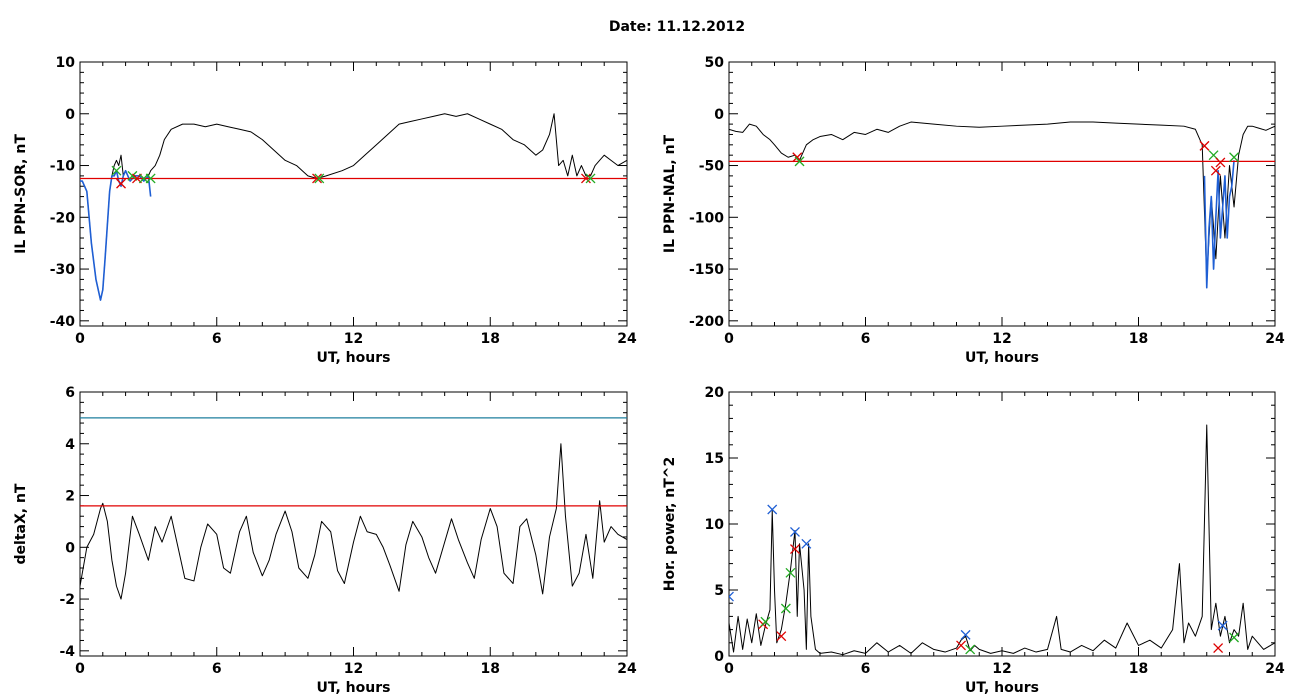 This screenshot has height=700, width=1300. I want to click on y-tick-label: 50, so click(715, 63).